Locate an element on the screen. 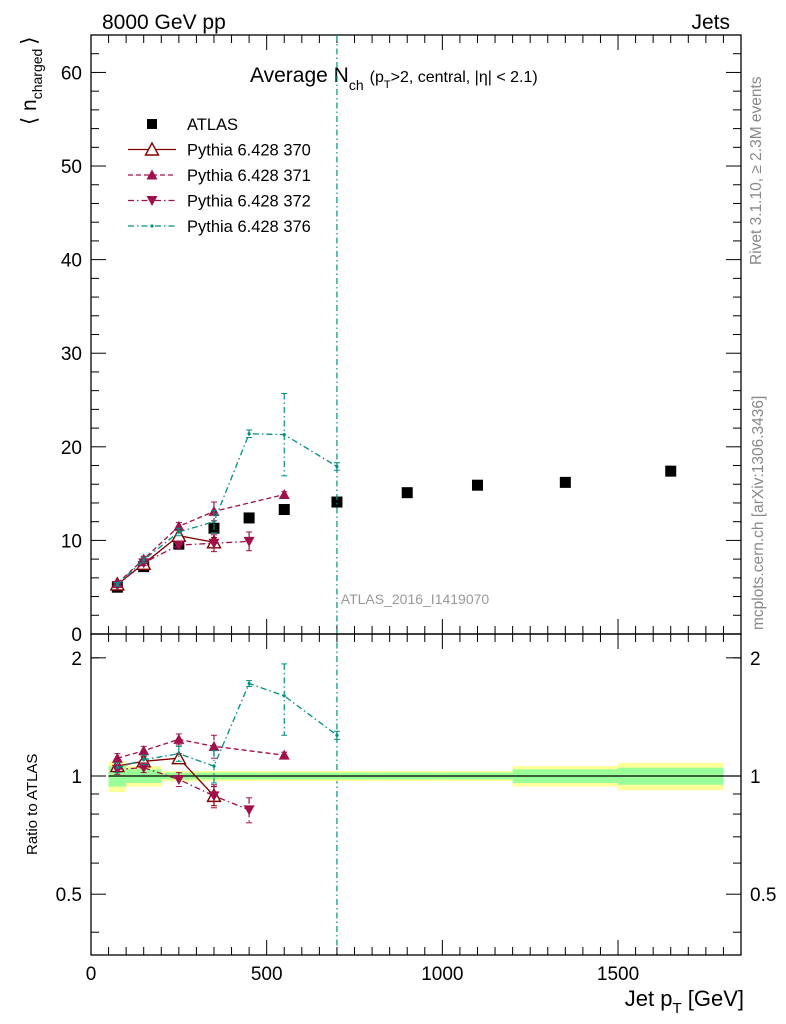 Image resolution: width=786 pixels, height=1024 pixels. series-3-line is located at coordinates (183, 563).